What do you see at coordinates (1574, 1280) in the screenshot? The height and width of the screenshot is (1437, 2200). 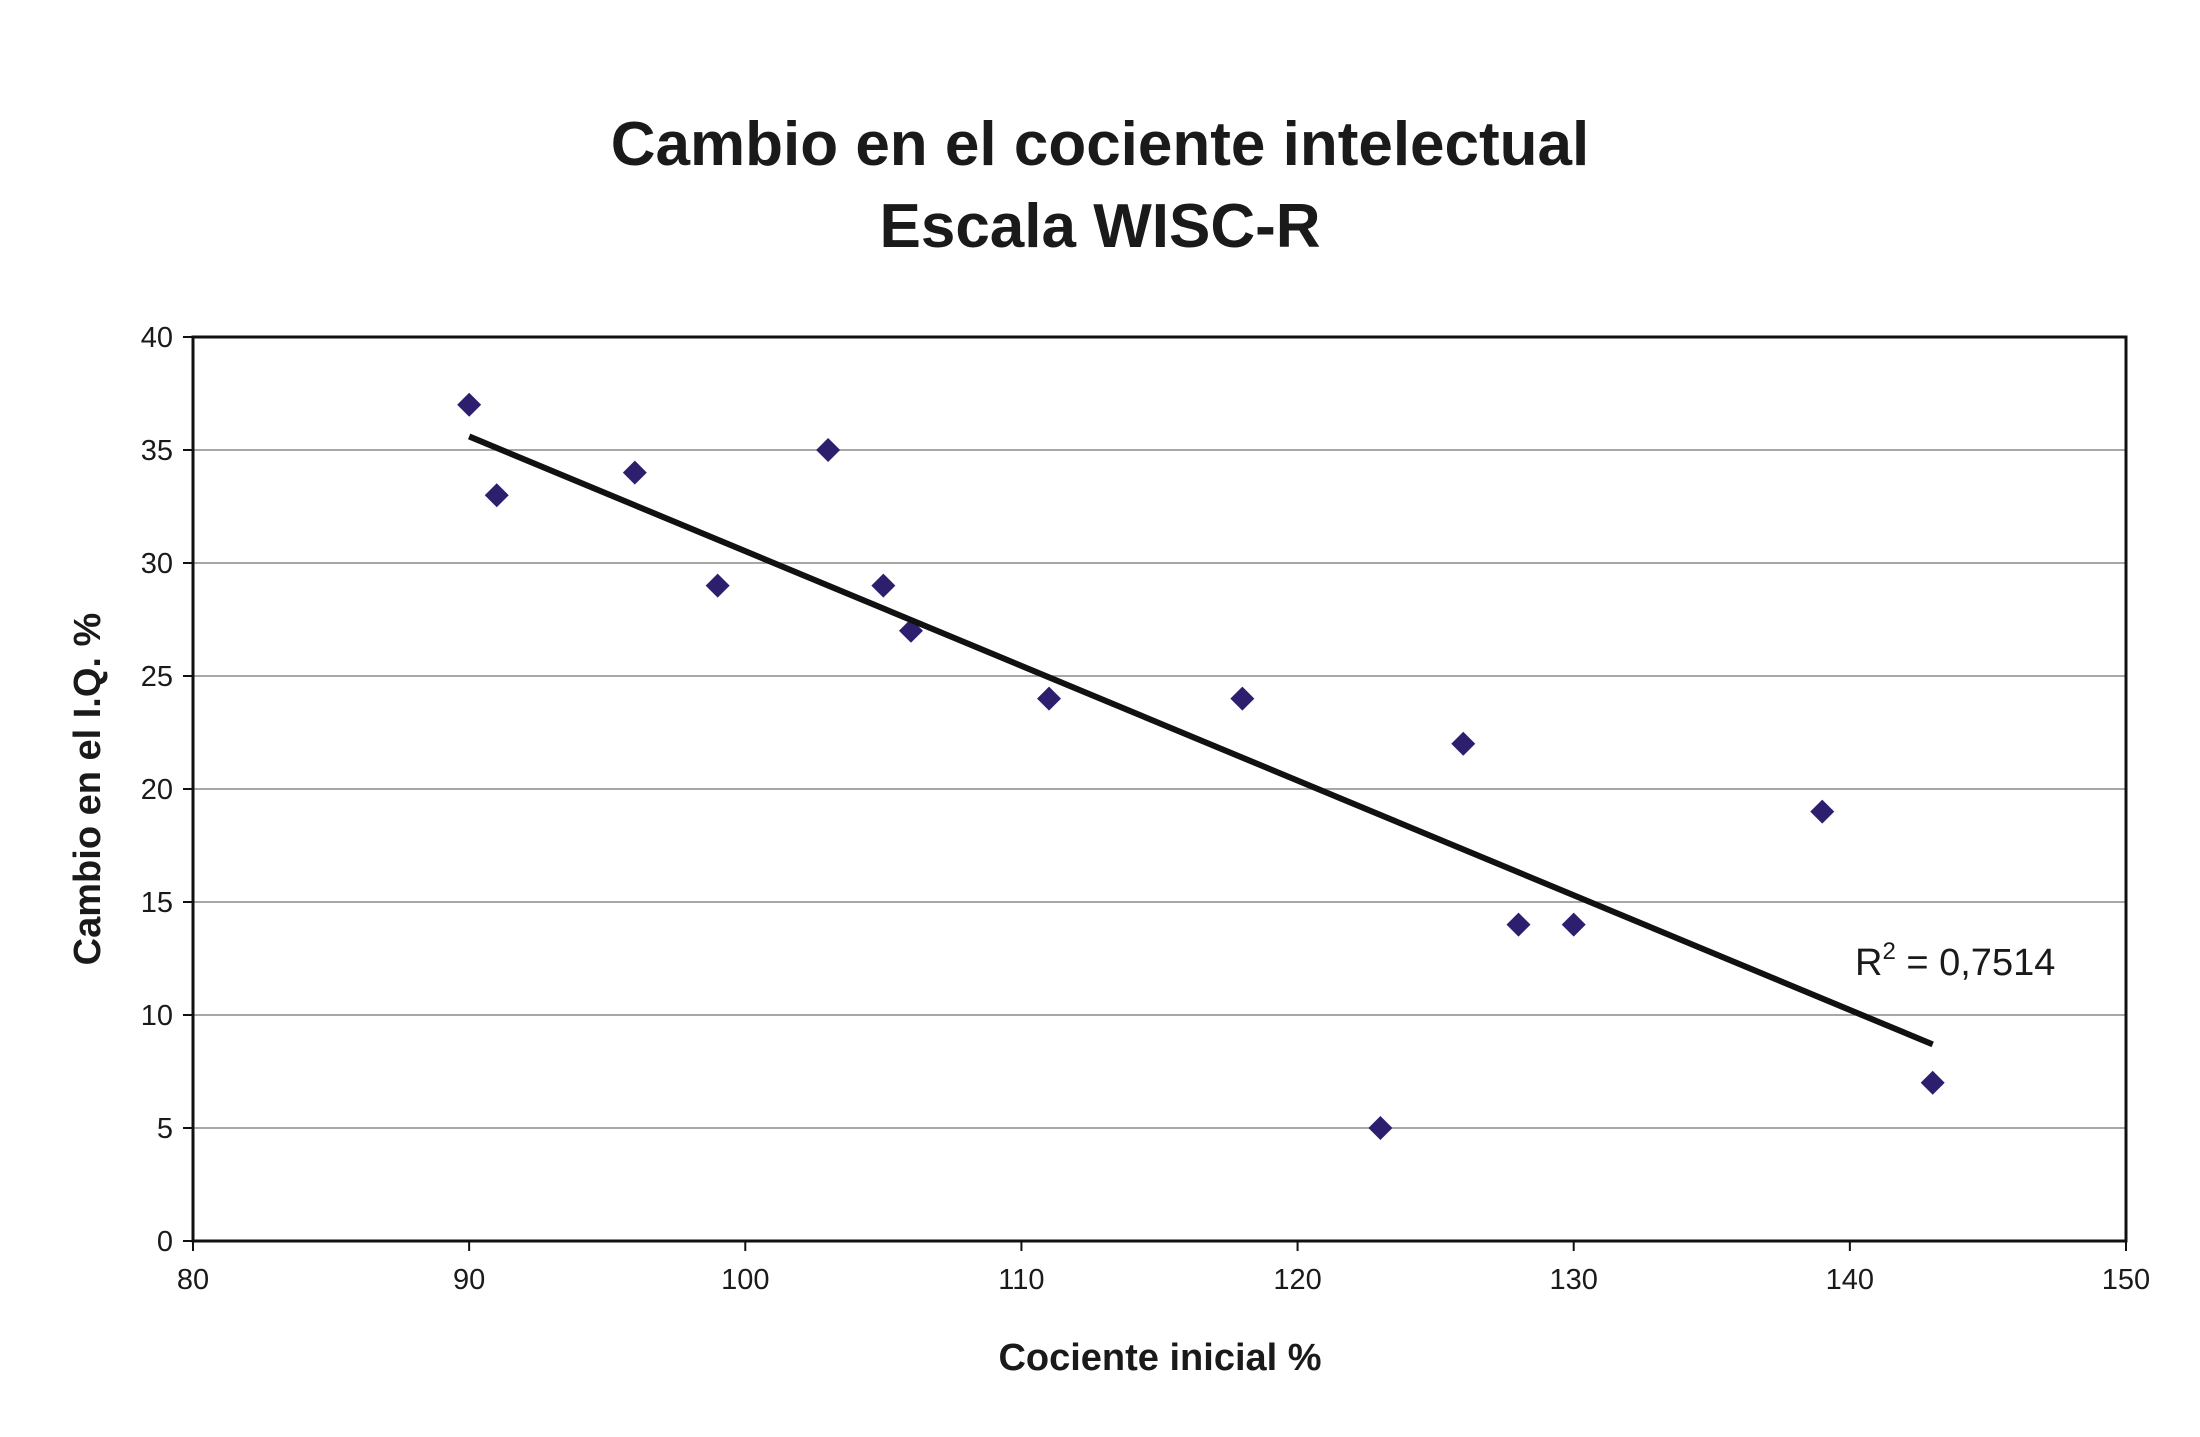 I see `x-tick-label: 130` at bounding box center [1574, 1280].